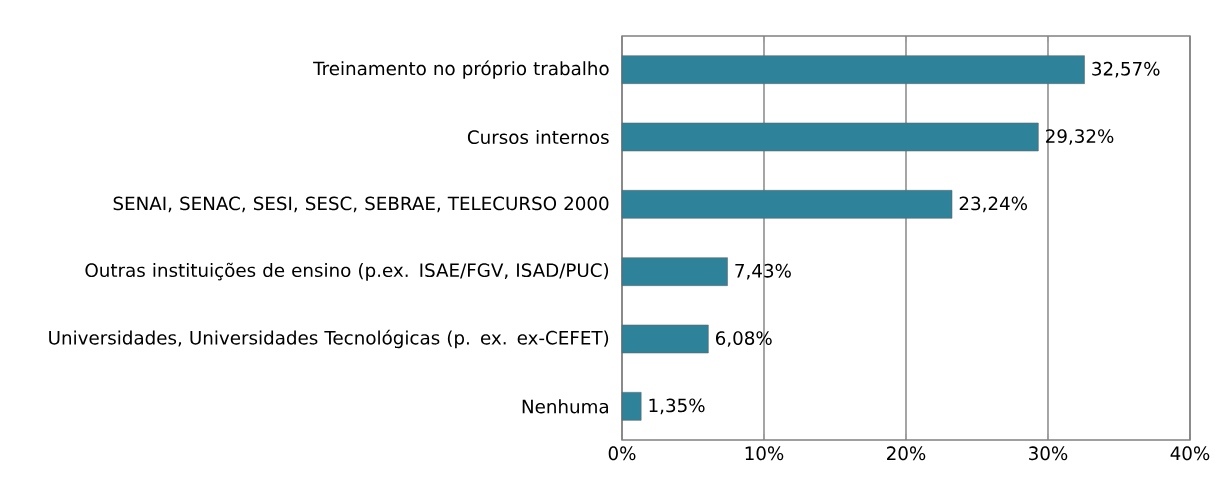 The width and height of the screenshot is (1220, 484). I want to click on x-tick-label: 30%, so click(1048, 453).